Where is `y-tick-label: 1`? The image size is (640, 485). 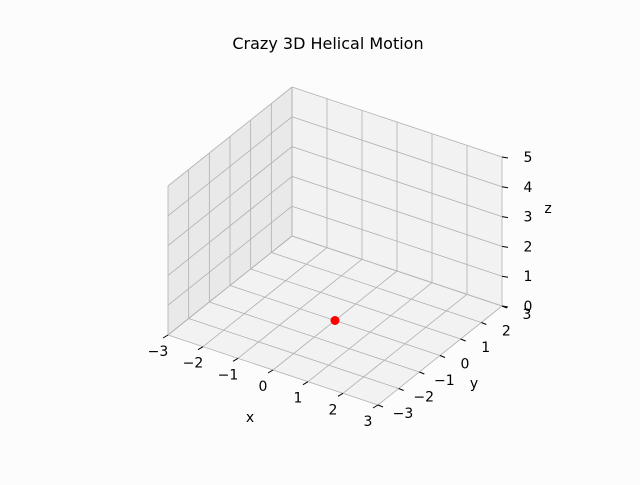 y-tick-label: 1 is located at coordinates (485, 348).